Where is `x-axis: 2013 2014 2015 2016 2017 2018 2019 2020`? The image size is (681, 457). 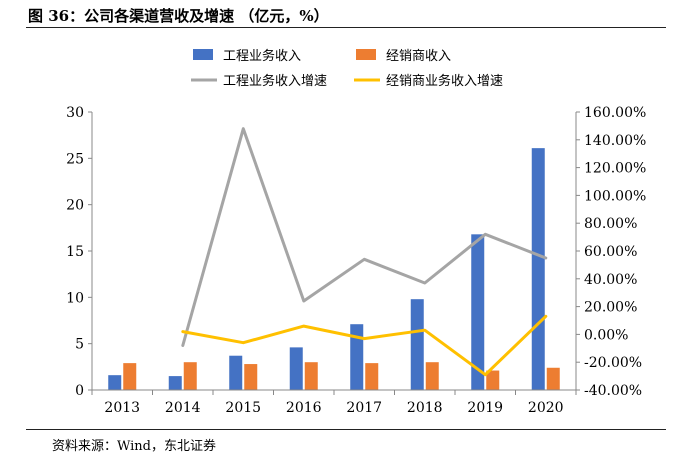
x-axis: 2013 2014 2015 2016 2017 2018 2019 2020 is located at coordinates (334, 402).